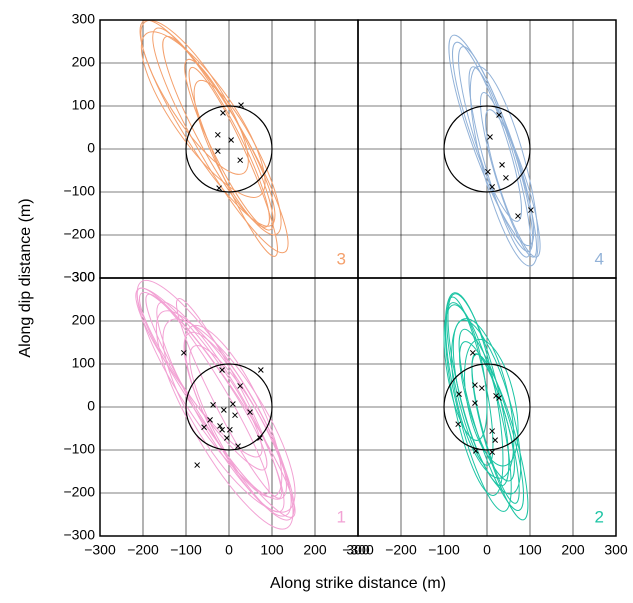 The width and height of the screenshot is (633, 603). I want to click on y-tick-label: 0, so click(91, 406).